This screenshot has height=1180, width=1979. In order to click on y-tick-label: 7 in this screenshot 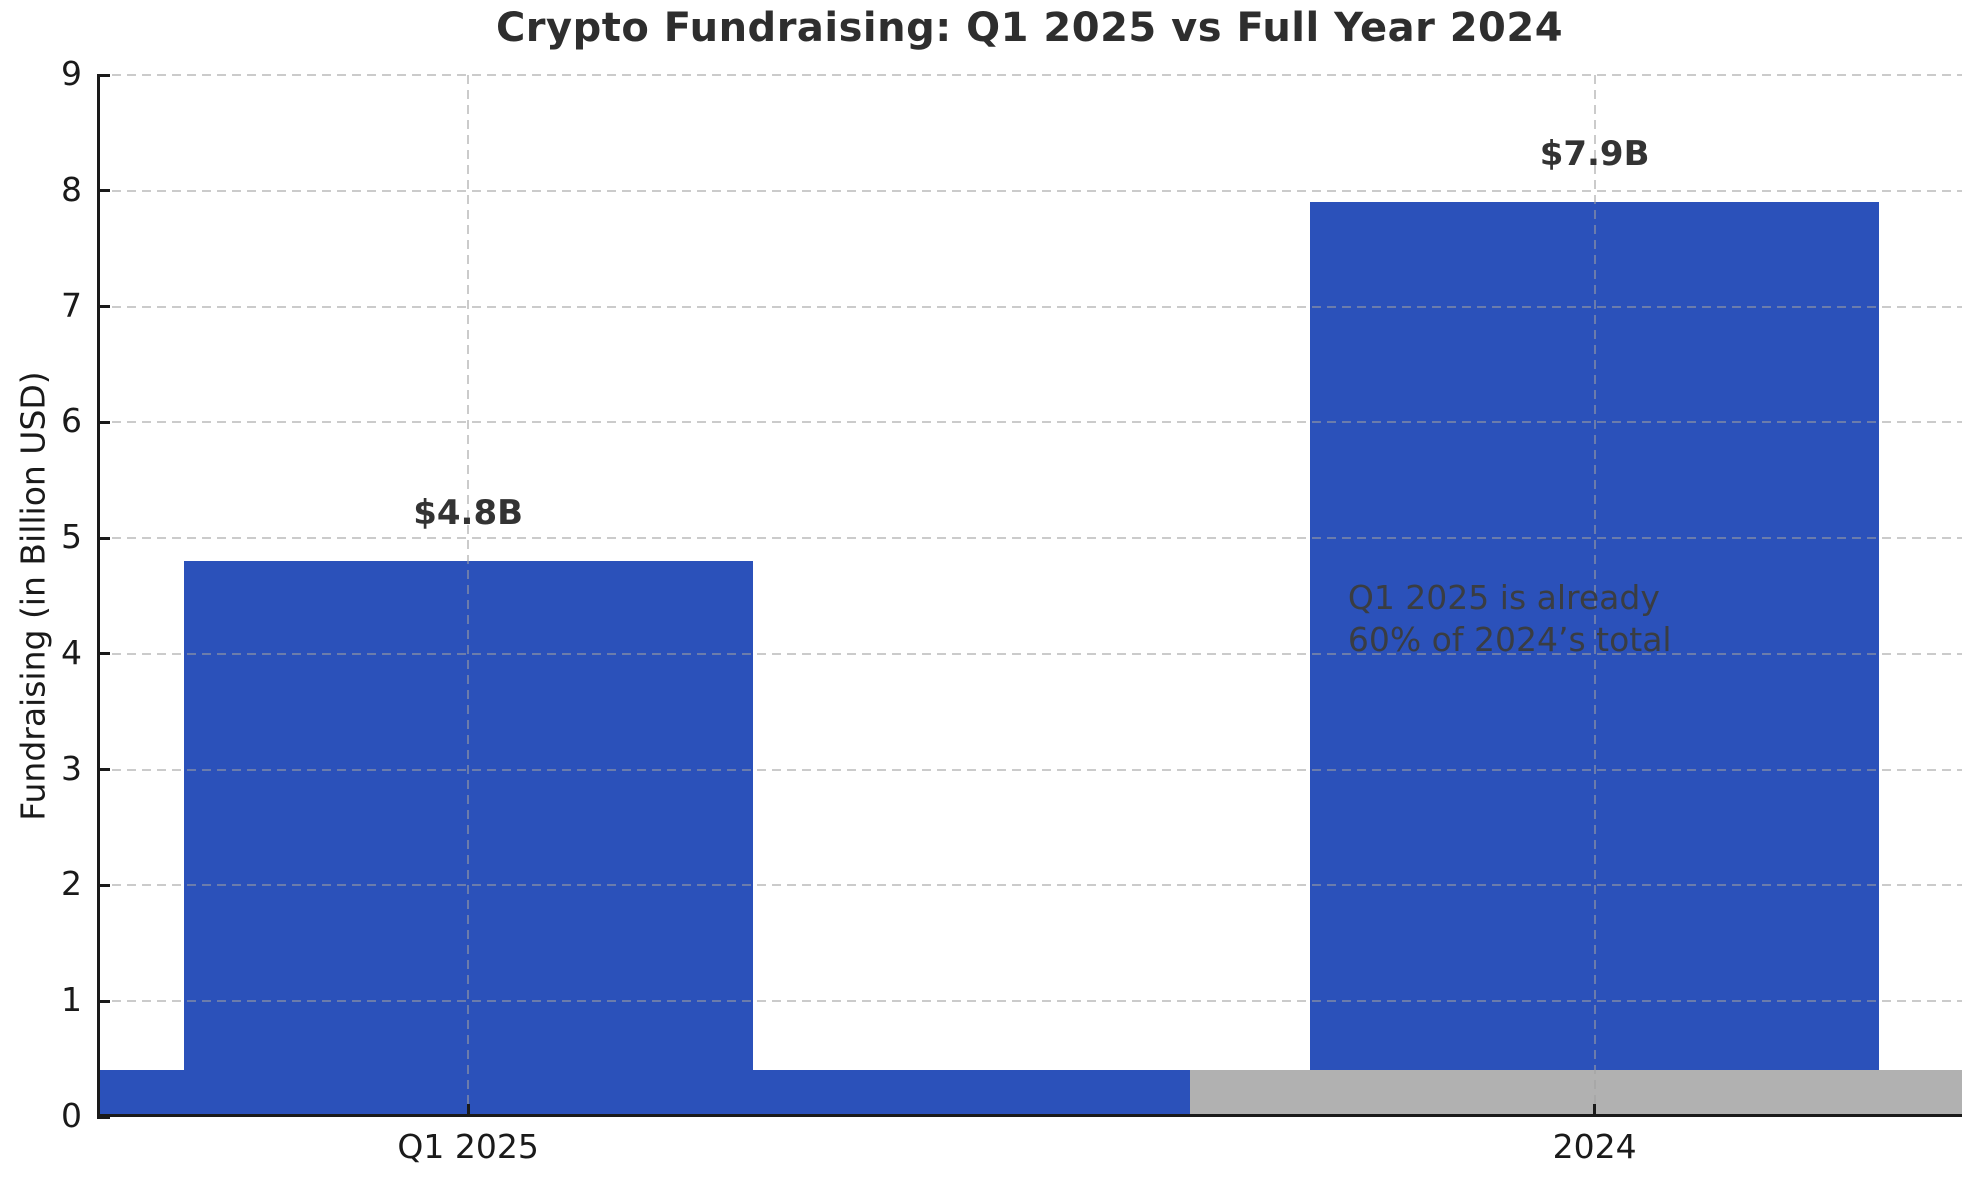, I will do `click(71, 305)`.